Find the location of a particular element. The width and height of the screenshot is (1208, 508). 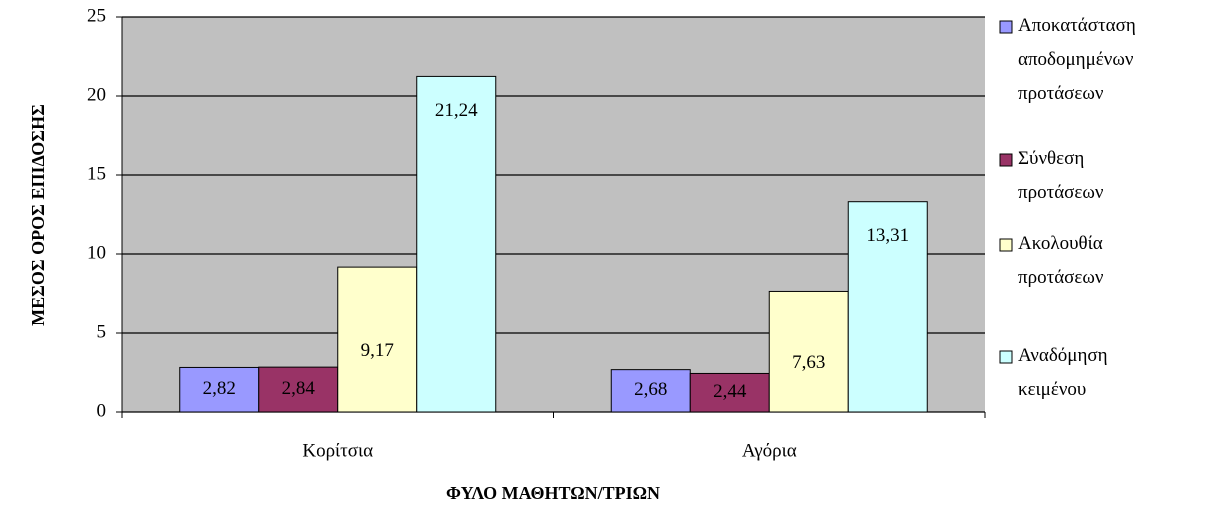

y-tick-label: 0 is located at coordinates (102, 410).